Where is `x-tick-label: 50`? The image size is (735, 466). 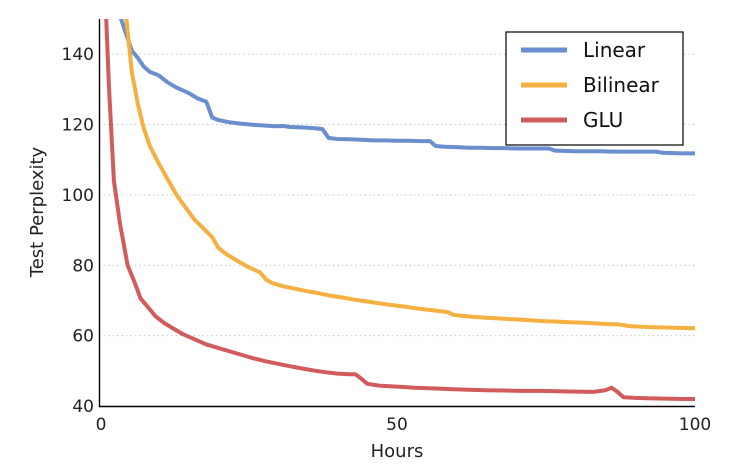
x-tick-label: 50 is located at coordinates (397, 425).